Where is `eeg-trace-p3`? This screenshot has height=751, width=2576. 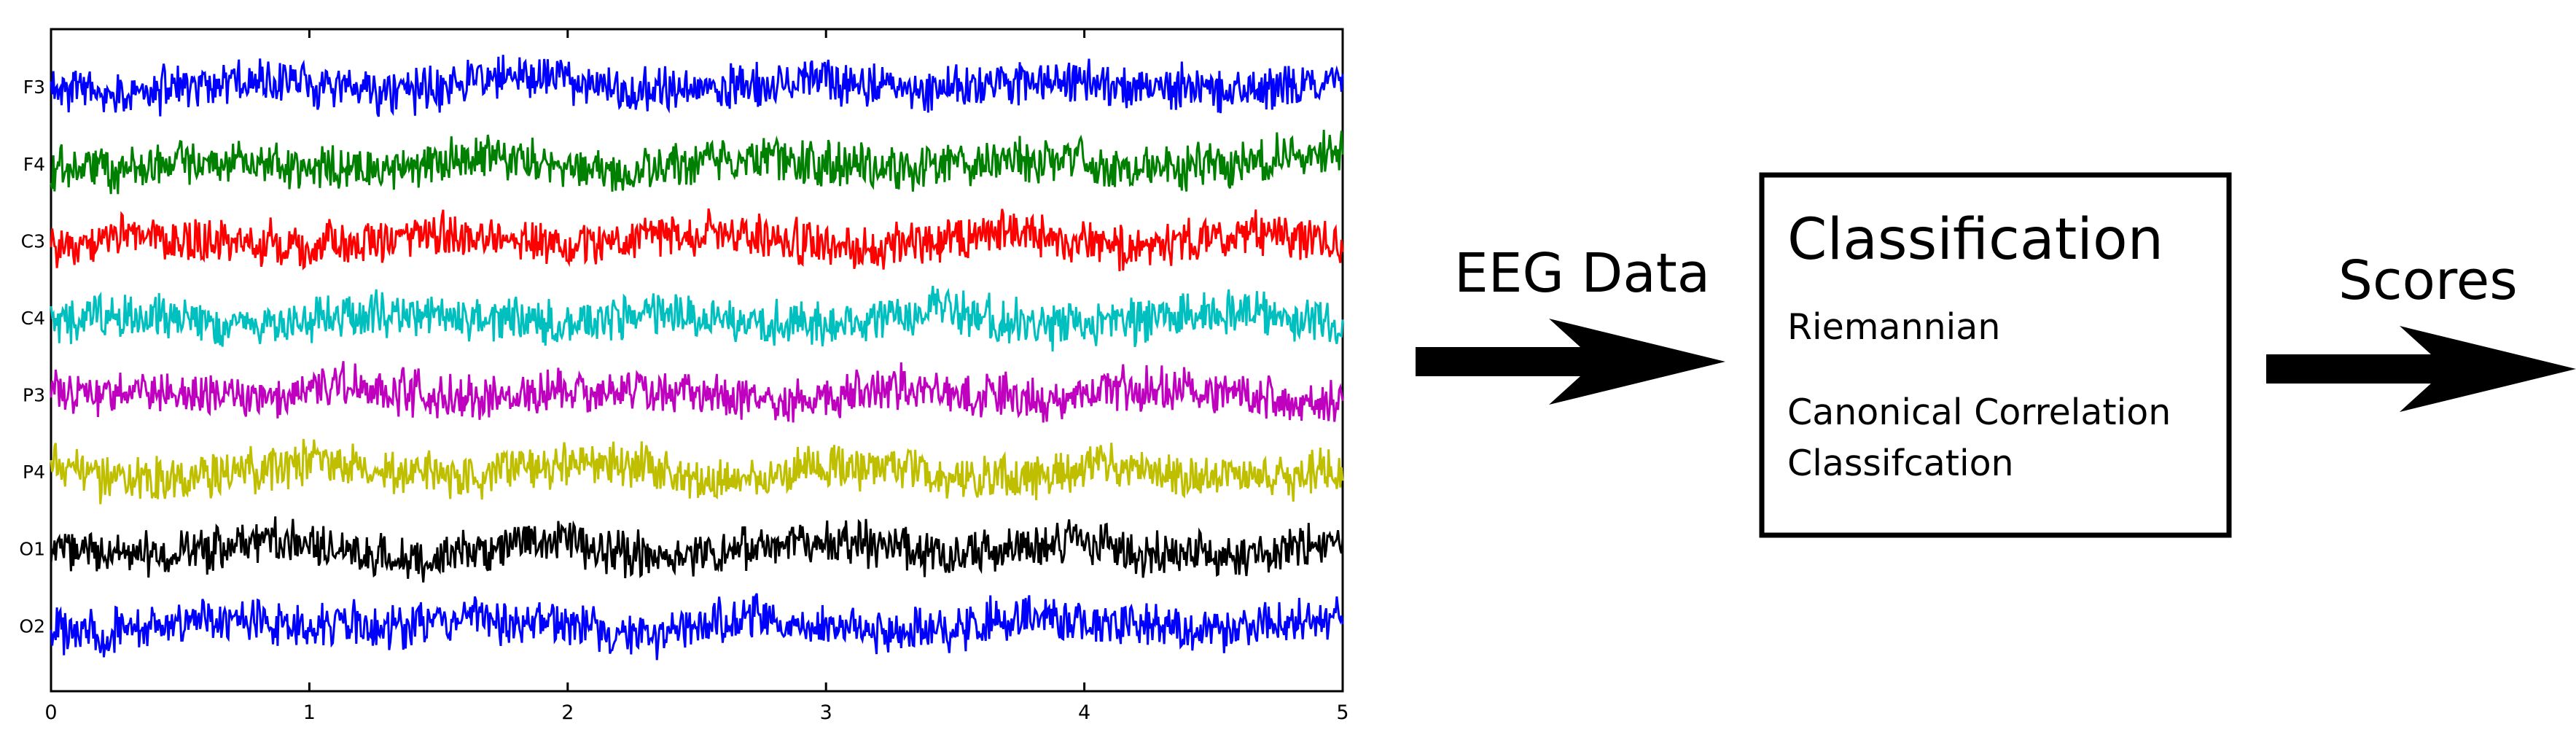
eeg-trace-p3 is located at coordinates (697, 392).